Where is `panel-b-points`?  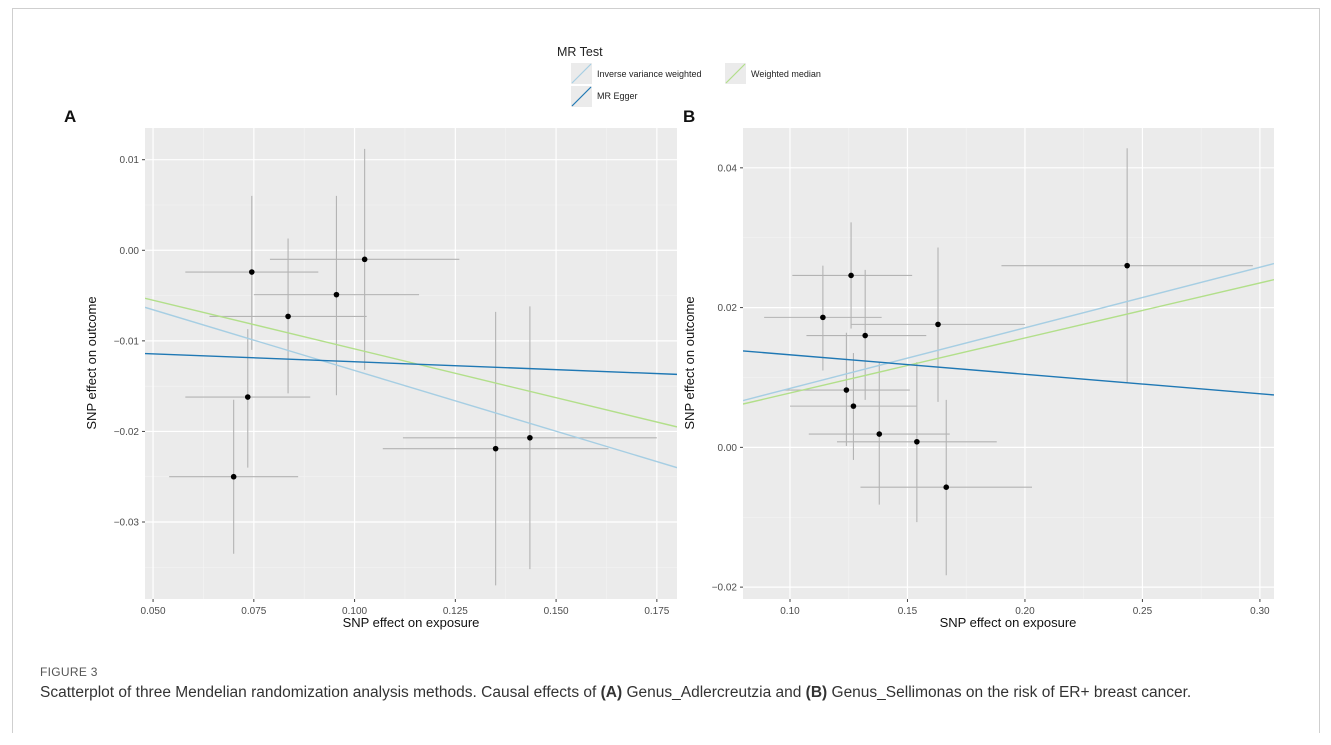 panel-b-points is located at coordinates (975, 376).